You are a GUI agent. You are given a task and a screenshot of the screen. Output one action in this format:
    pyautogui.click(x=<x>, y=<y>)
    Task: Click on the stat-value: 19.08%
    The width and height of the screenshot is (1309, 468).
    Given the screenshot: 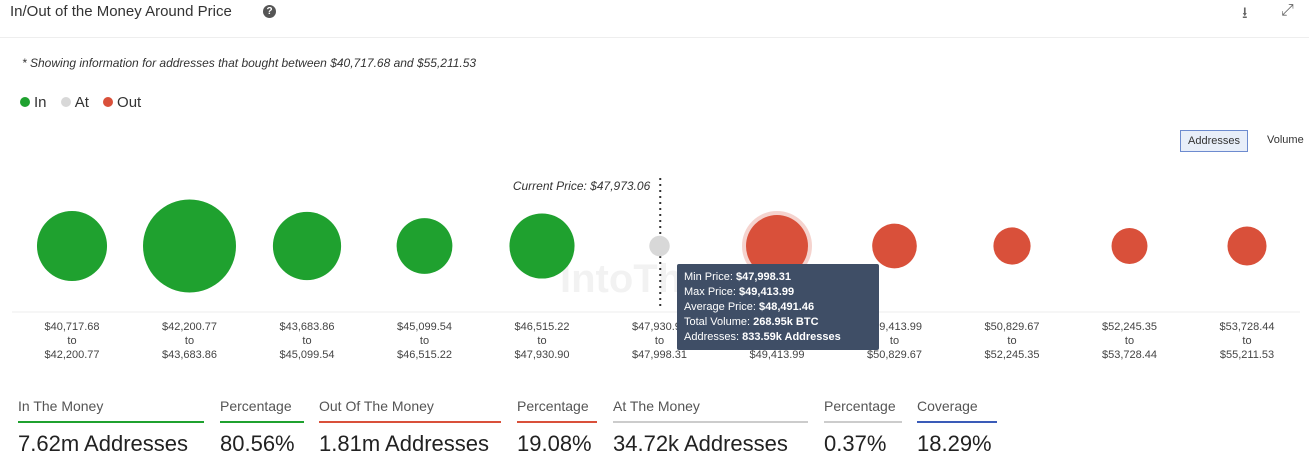 What is the action you would take?
    pyautogui.click(x=554, y=443)
    